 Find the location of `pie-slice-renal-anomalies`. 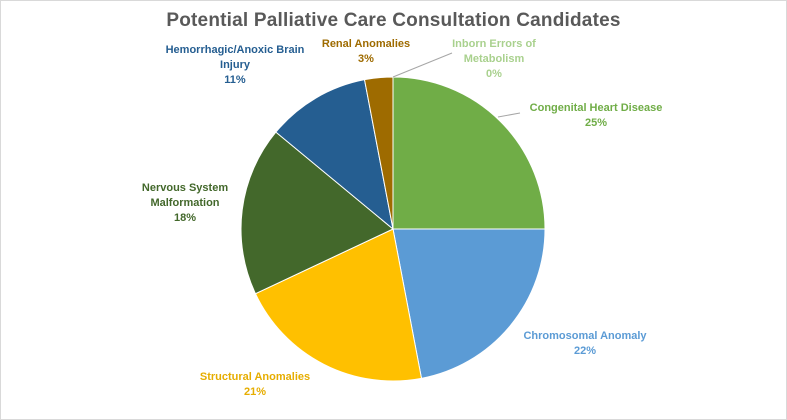

pie-slice-renal-anomalies is located at coordinates (378, 153).